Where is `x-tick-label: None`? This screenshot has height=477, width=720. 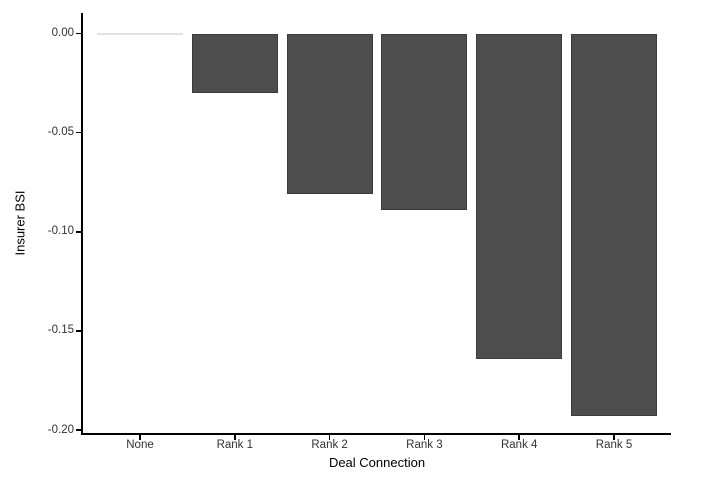
x-tick-label: None is located at coordinates (140, 444).